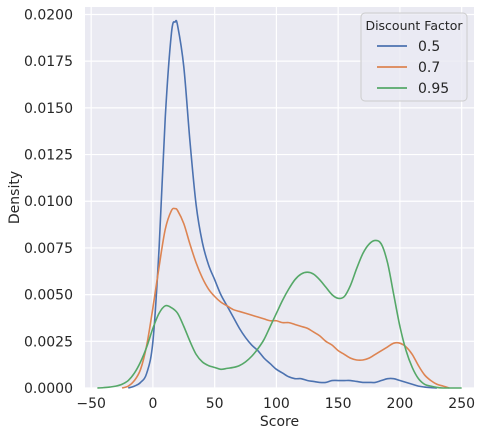 Image resolution: width=481 pixels, height=436 pixels. Describe the element at coordinates (400, 404) in the screenshot. I see `x-tick-label: 200` at that location.